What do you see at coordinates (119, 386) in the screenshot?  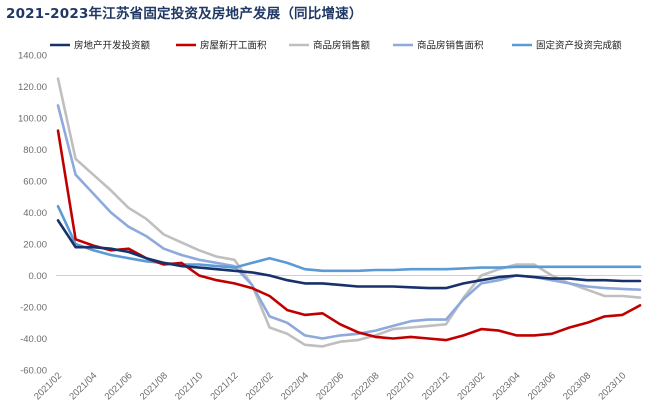 I see `x-tick-label: 2021/06` at bounding box center [119, 386].